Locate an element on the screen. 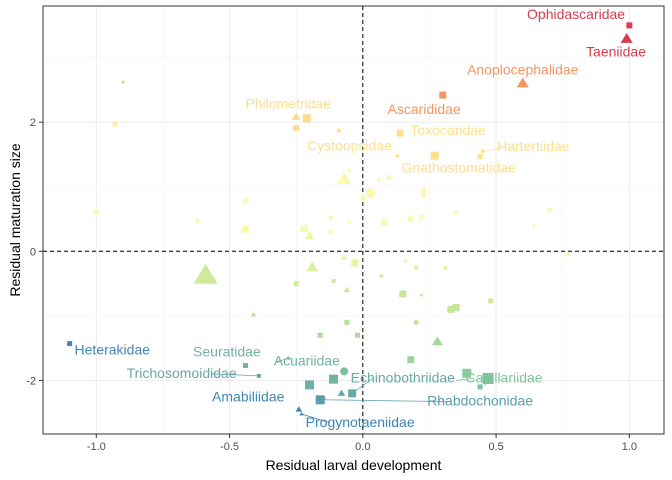 Image resolution: width=672 pixels, height=480 pixels. family-label: Gnathostomatidae is located at coordinates (459, 168).